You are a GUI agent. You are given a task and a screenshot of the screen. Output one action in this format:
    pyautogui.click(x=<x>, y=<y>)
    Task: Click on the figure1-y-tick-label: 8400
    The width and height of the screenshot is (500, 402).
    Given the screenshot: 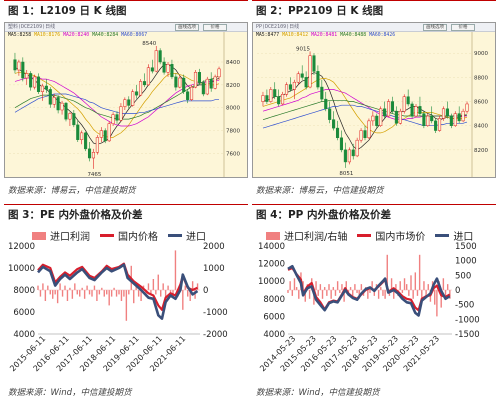 What is the action you would take?
    pyautogui.click(x=233, y=63)
    